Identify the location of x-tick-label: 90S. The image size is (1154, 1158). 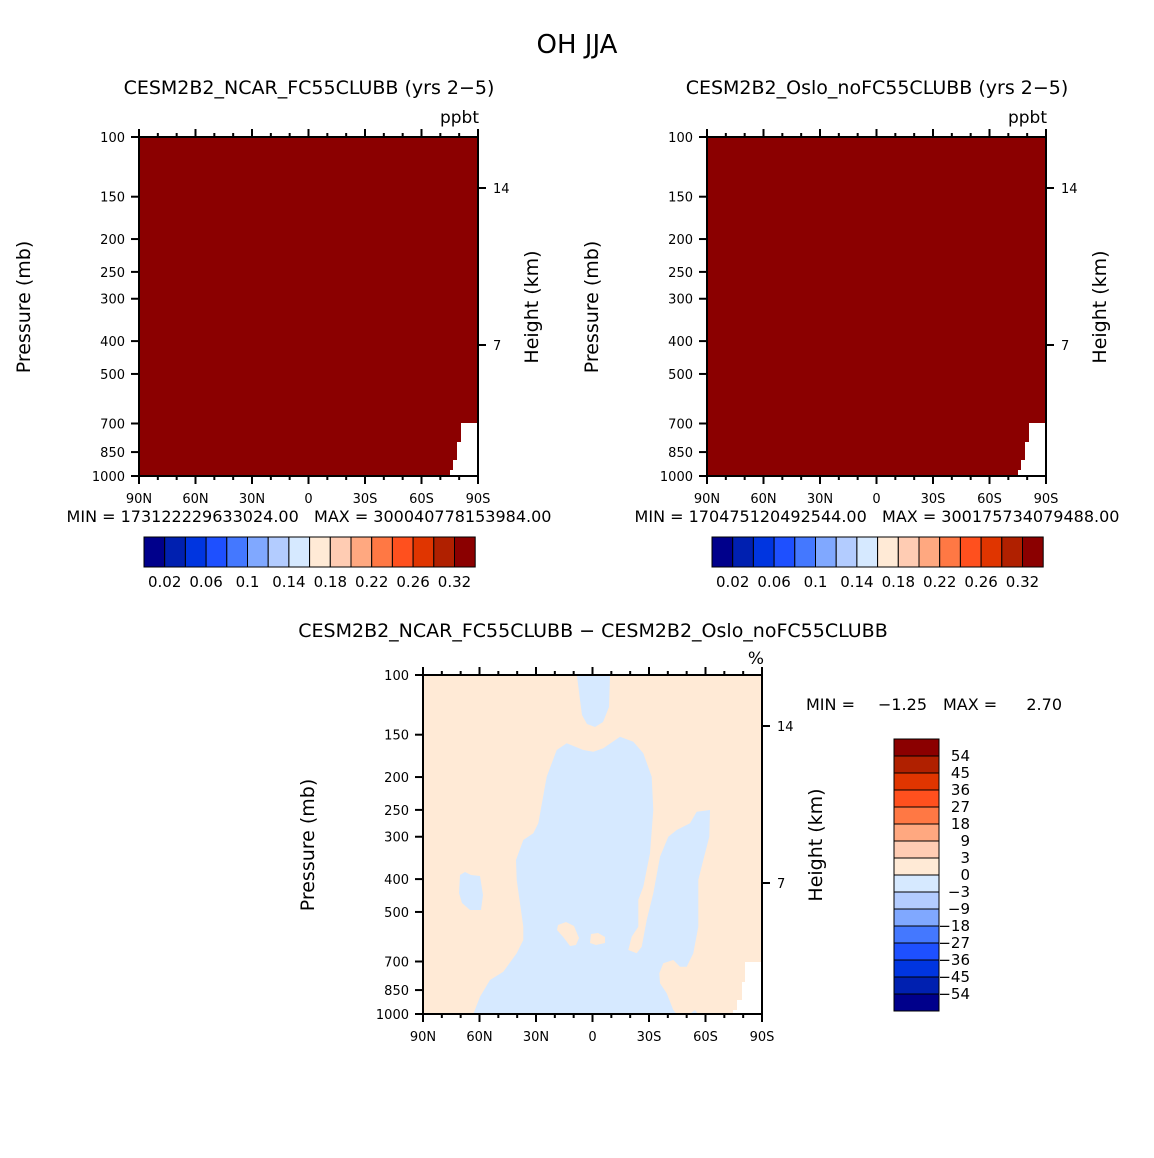
(762, 1037).